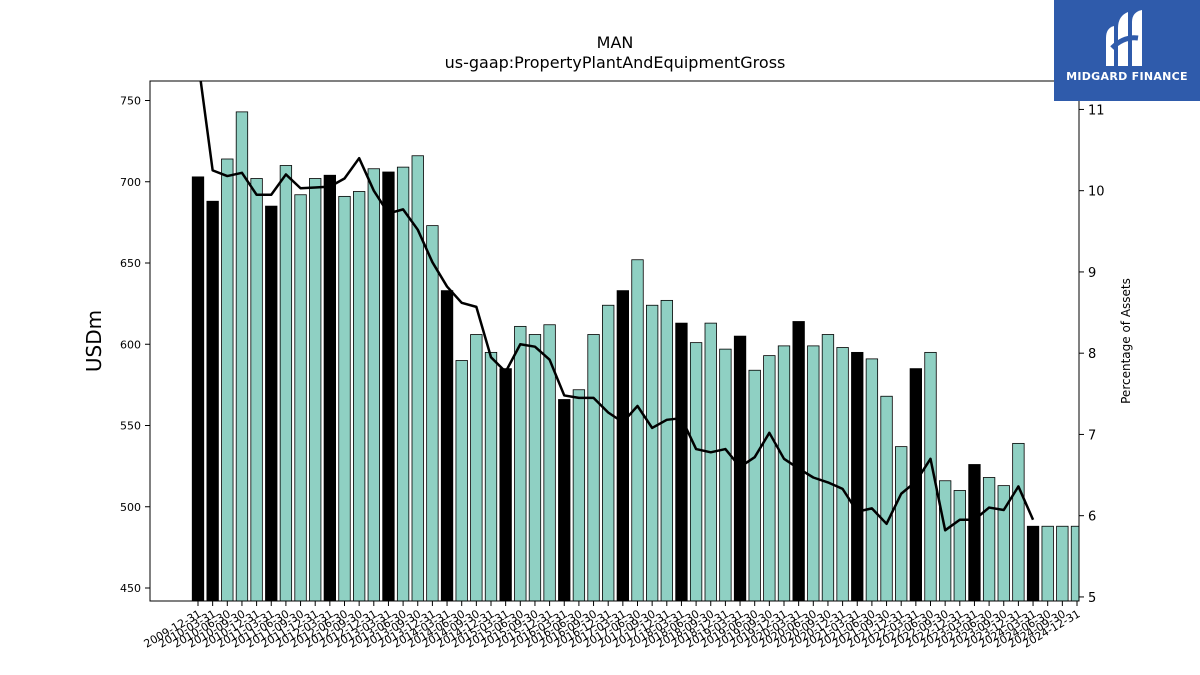 The height and width of the screenshot is (675, 1200). What do you see at coordinates (1092, 435) in the screenshot?
I see `y2-tick-label: 7` at bounding box center [1092, 435].